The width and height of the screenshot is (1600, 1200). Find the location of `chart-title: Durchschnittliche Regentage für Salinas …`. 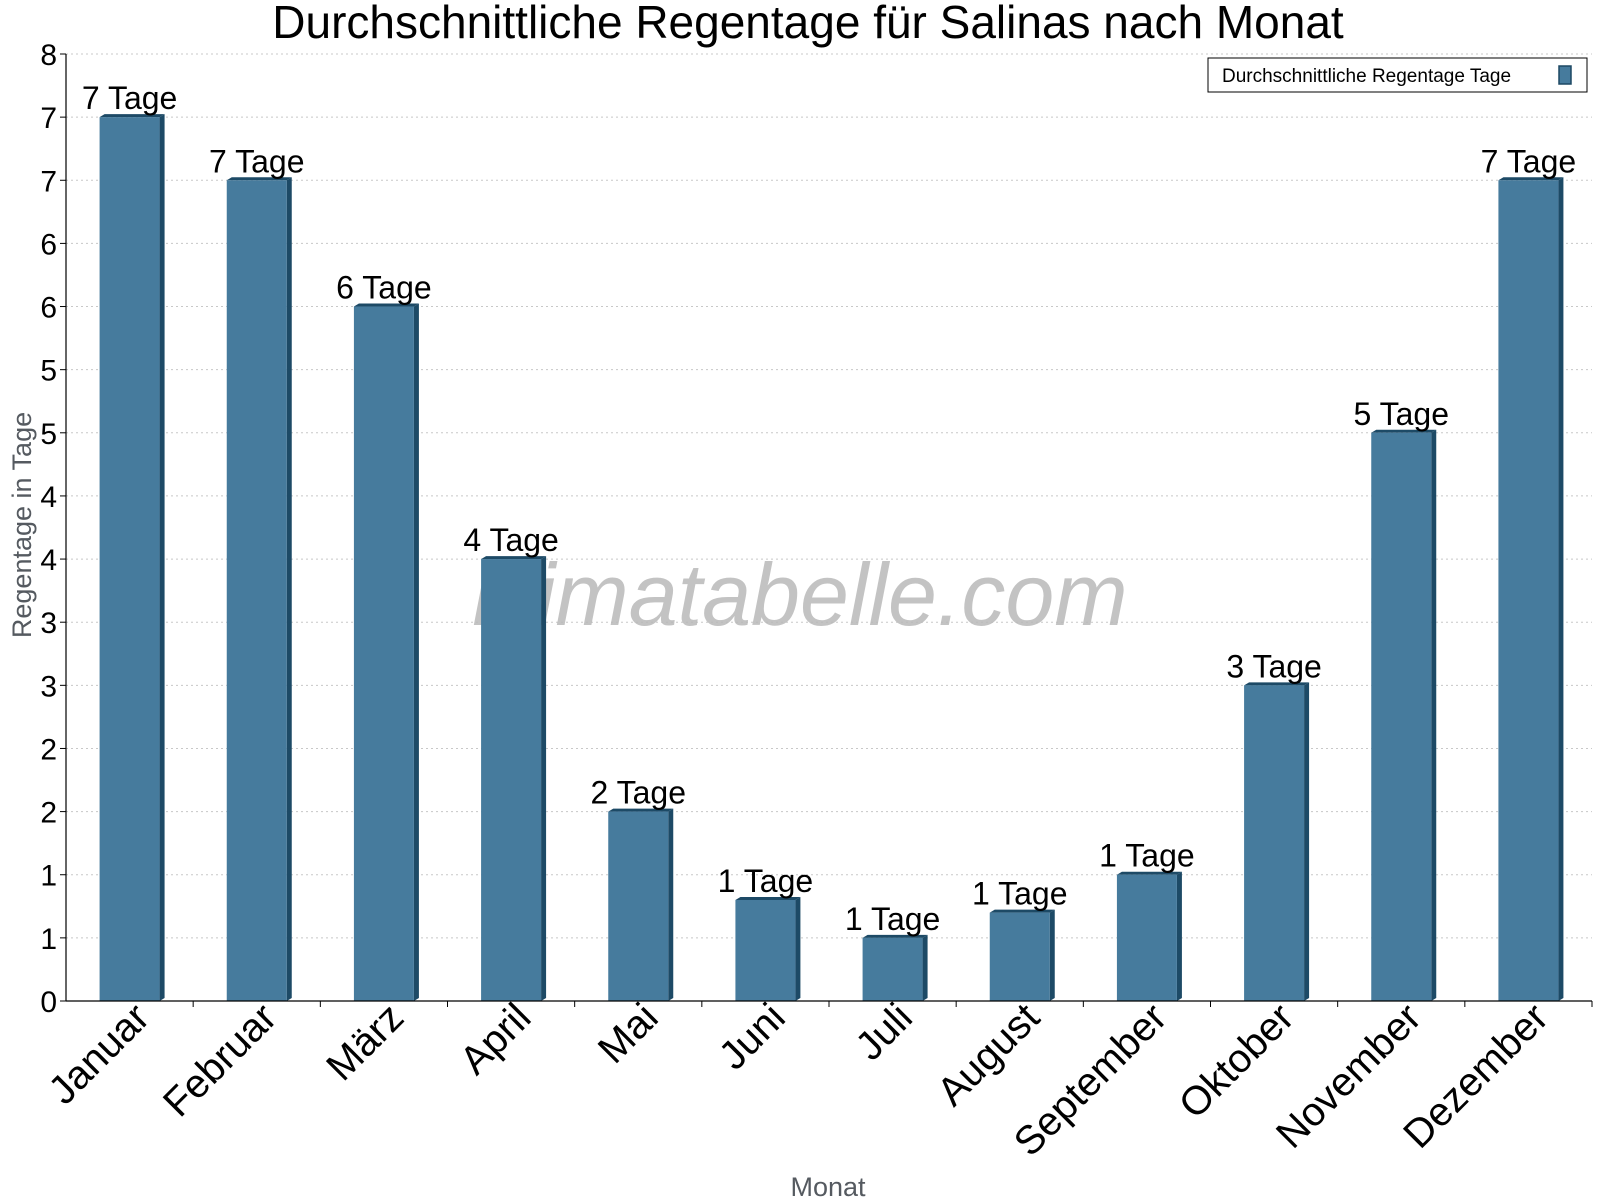

chart-title: Durchschnittliche Regentage für Salinas … is located at coordinates (808, 24).